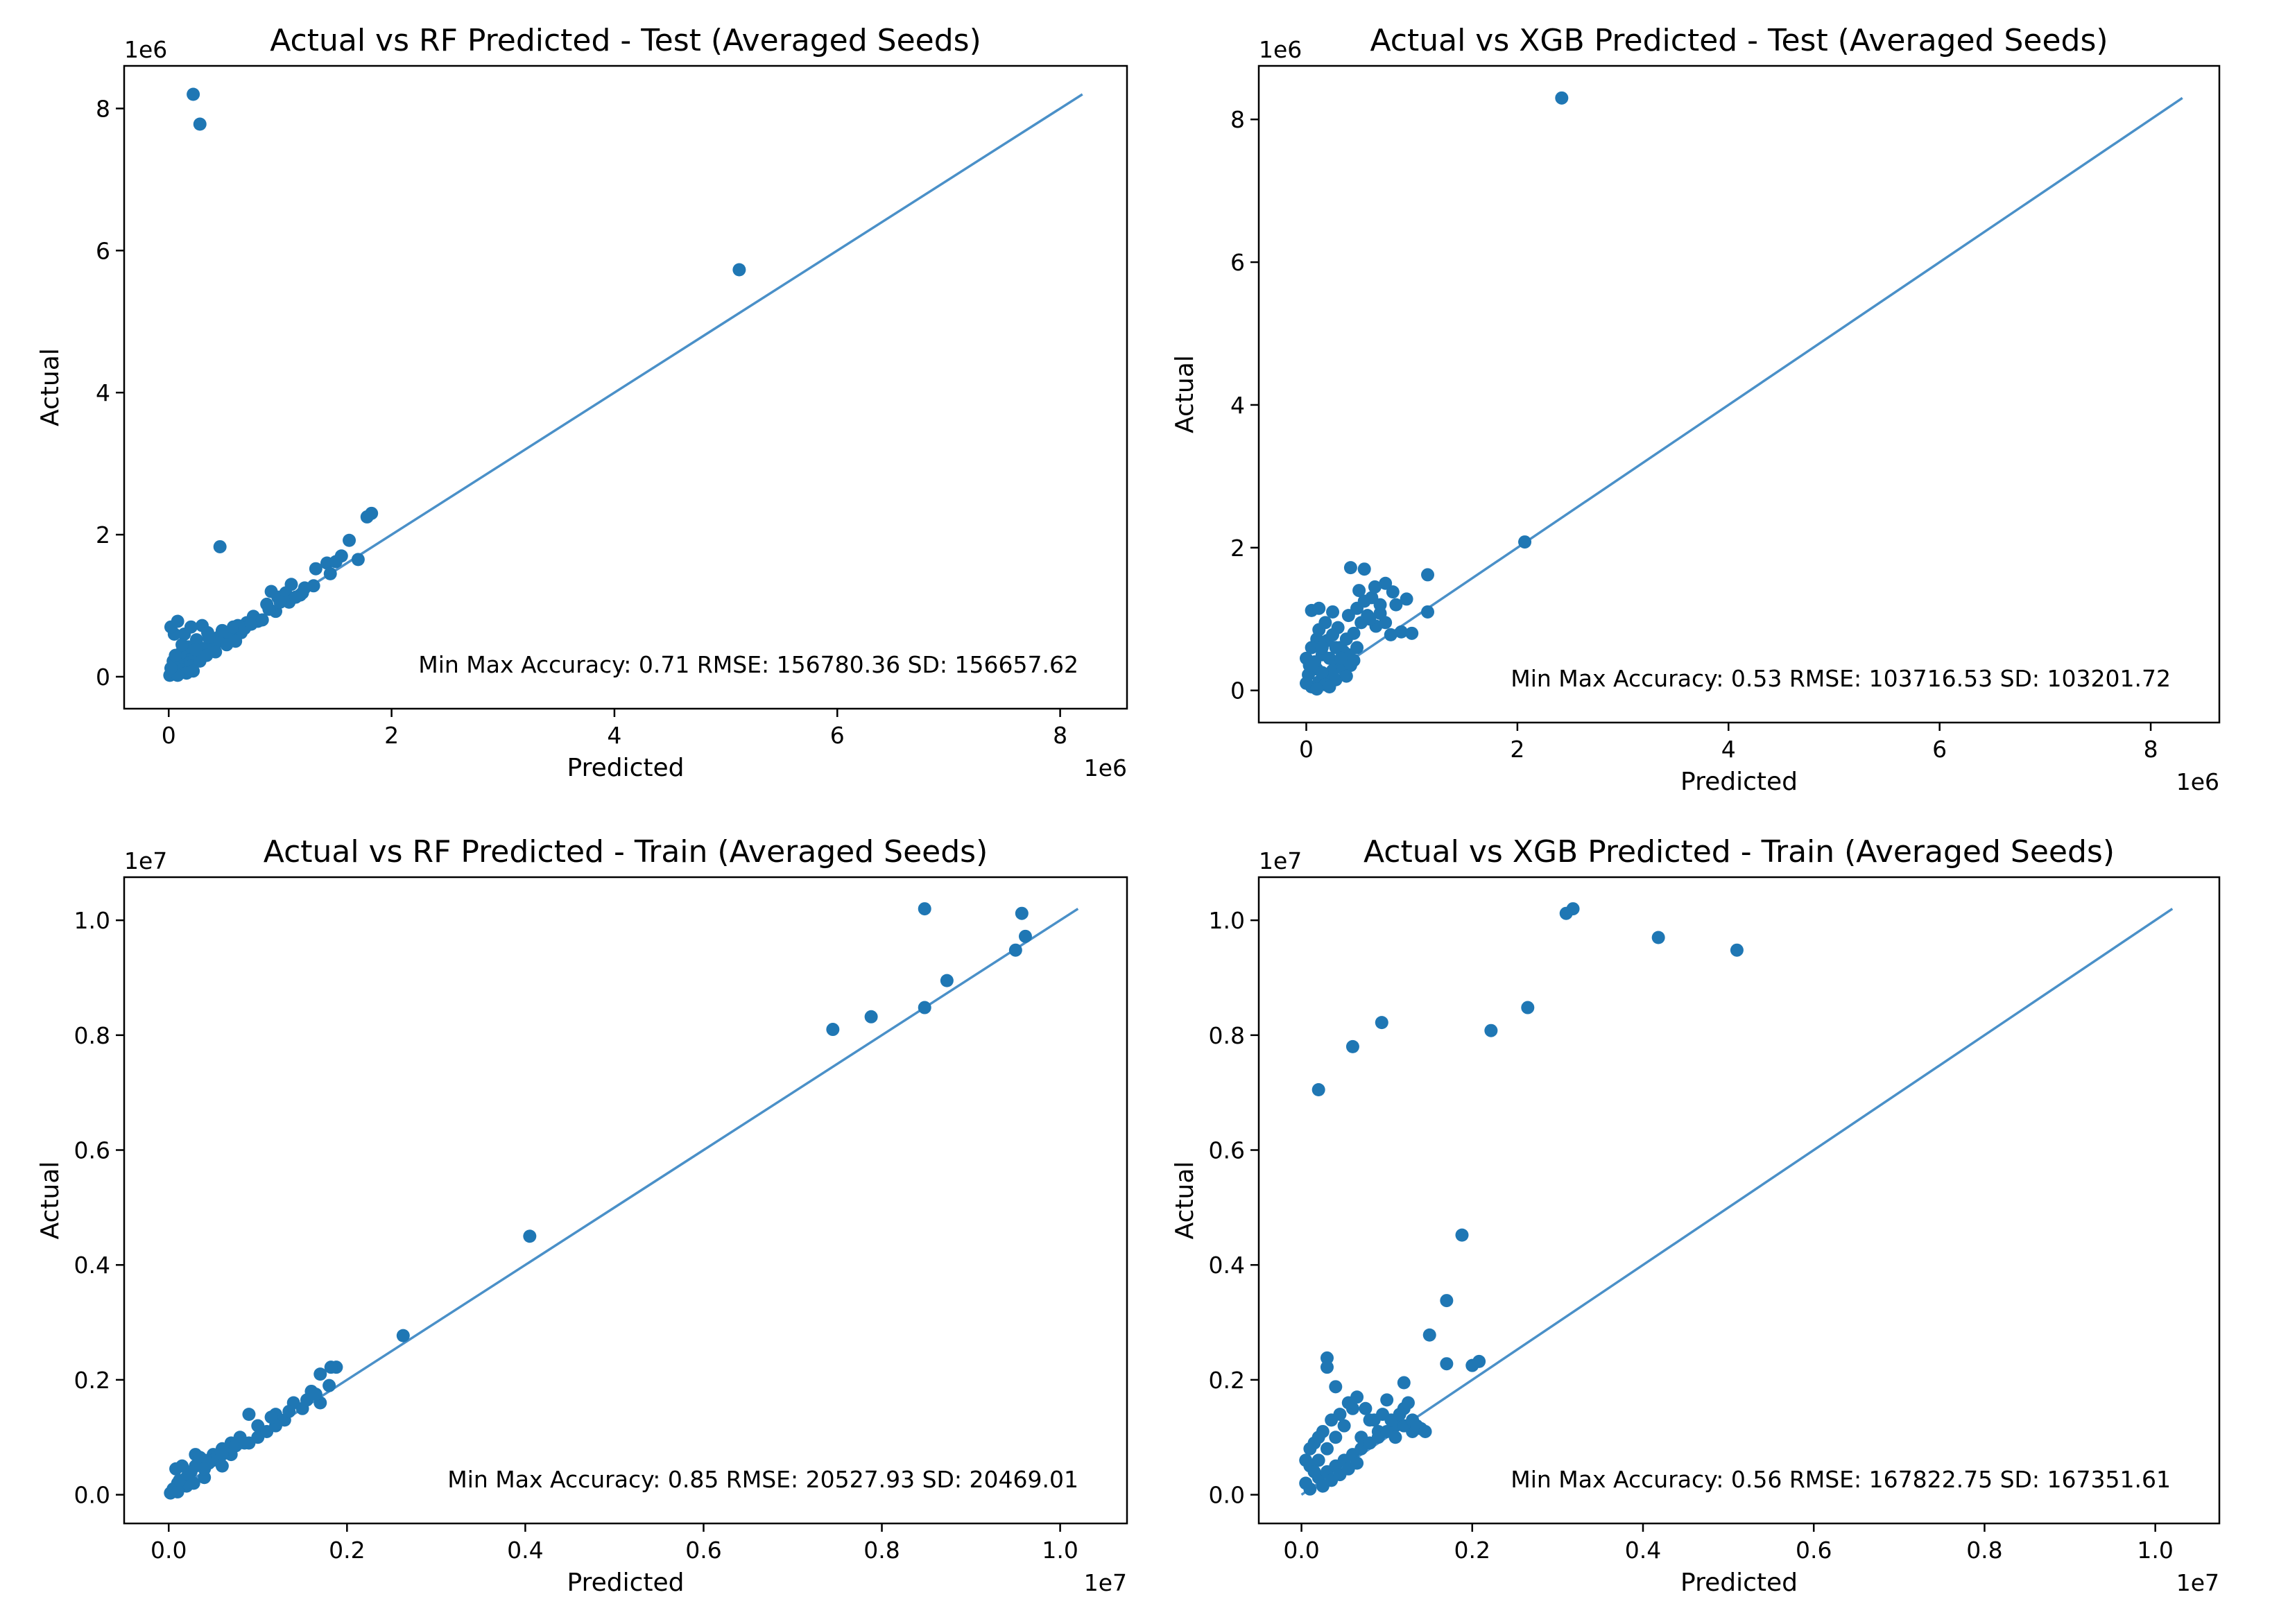  Describe the element at coordinates (1227, 921) in the screenshot. I see `y-tick-label: 1.0` at that location.